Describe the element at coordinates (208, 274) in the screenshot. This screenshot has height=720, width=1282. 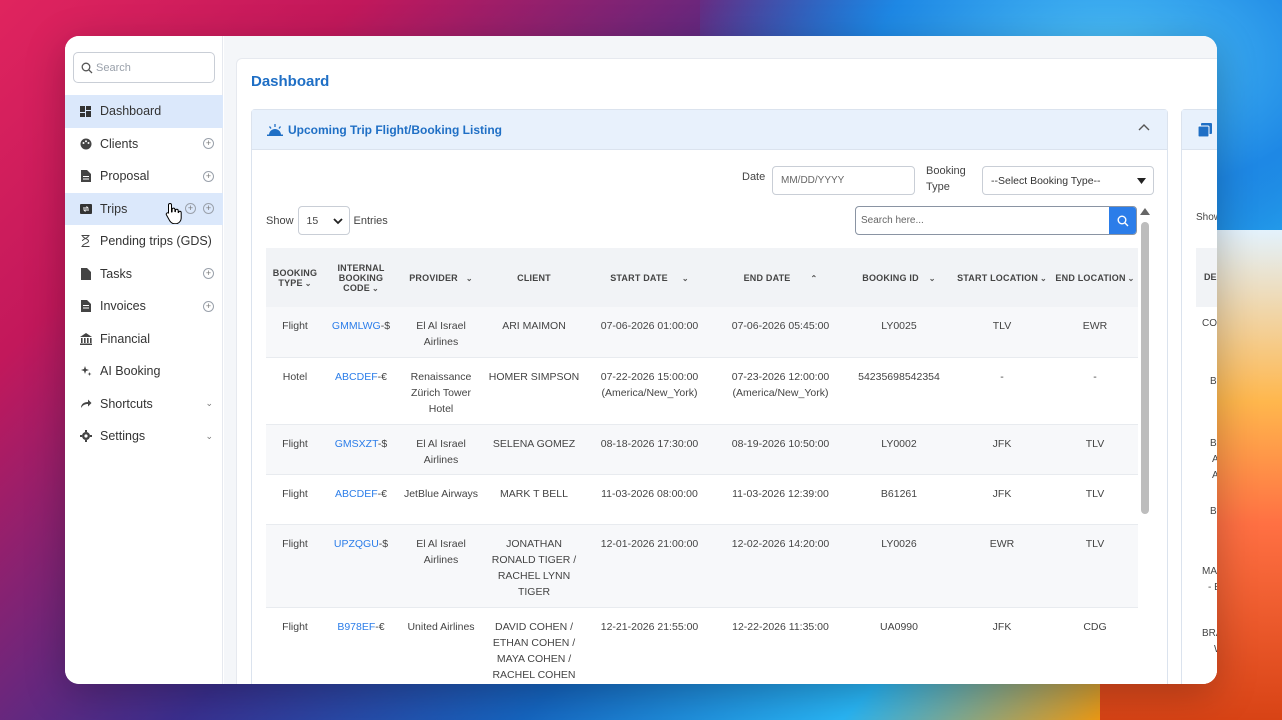
I see `add-task-icon: +` at that location.